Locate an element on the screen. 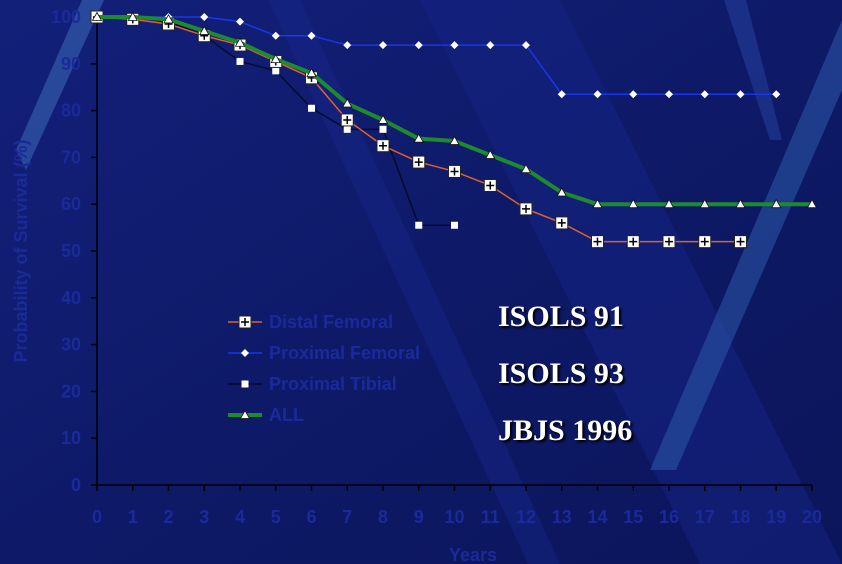 This screenshot has width=842, height=564. annotation-isols-91: ISOLS 91 is located at coordinates (561, 316).